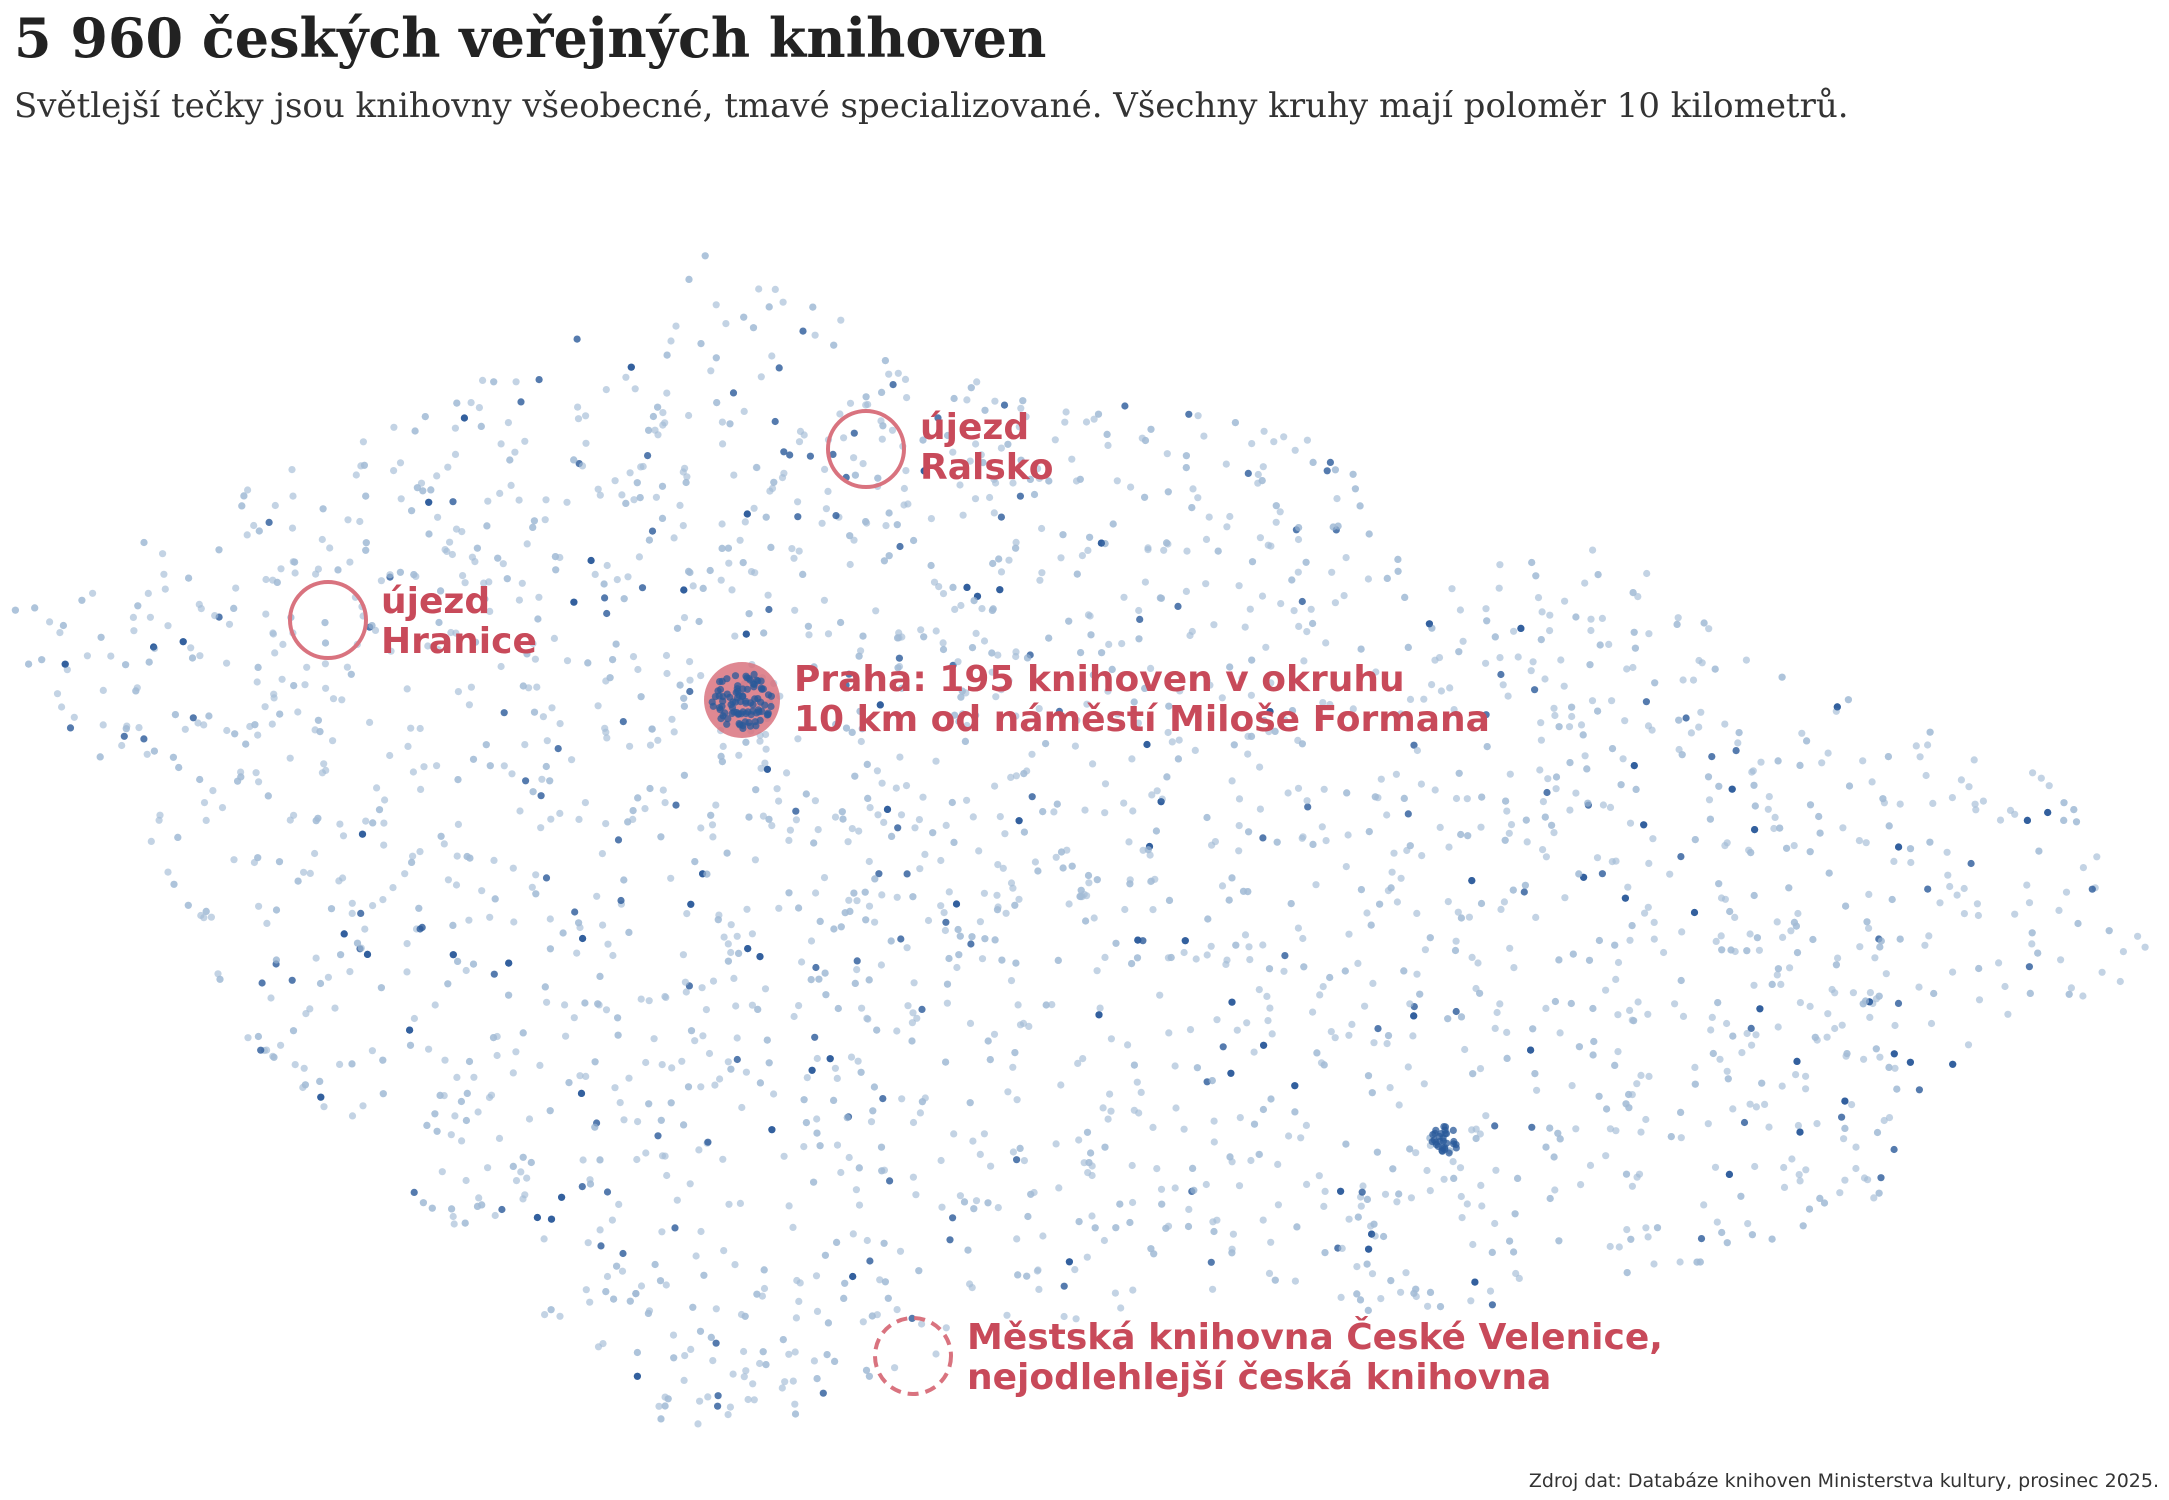 Image resolution: width=2169 pixels, height=1500 pixels. Describe the element at coordinates (727, 679) in the screenshot. I see `prague-library-dot` at that location.